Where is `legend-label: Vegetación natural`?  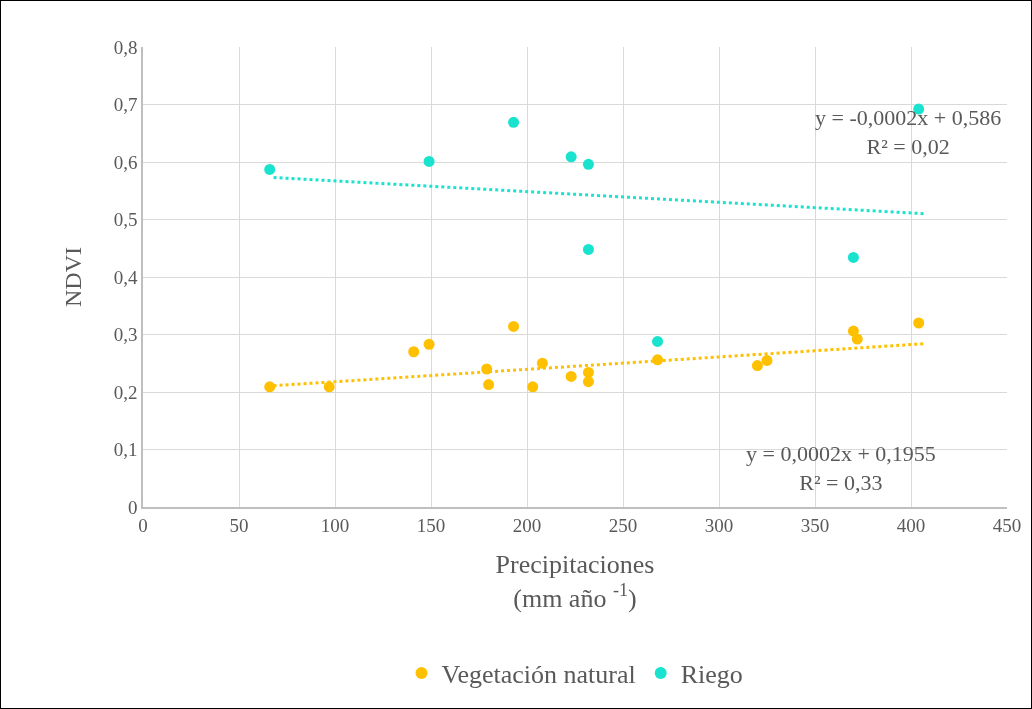 legend-label: Vegetación natural is located at coordinates (538, 675).